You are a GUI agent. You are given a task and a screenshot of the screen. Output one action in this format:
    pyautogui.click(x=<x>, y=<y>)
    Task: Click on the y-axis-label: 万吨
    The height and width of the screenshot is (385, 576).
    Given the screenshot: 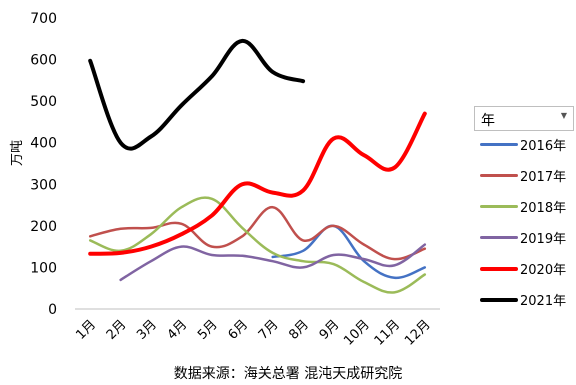 What is the action you would take?
    pyautogui.click(x=17, y=152)
    